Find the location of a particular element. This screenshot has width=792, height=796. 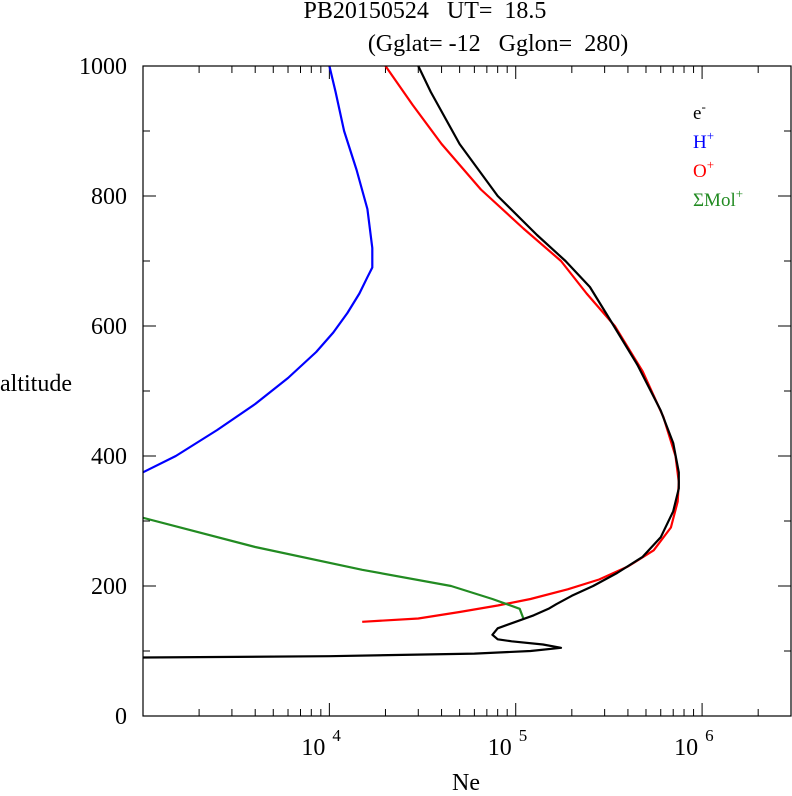

y-tick-label: 800 is located at coordinates (109, 197).